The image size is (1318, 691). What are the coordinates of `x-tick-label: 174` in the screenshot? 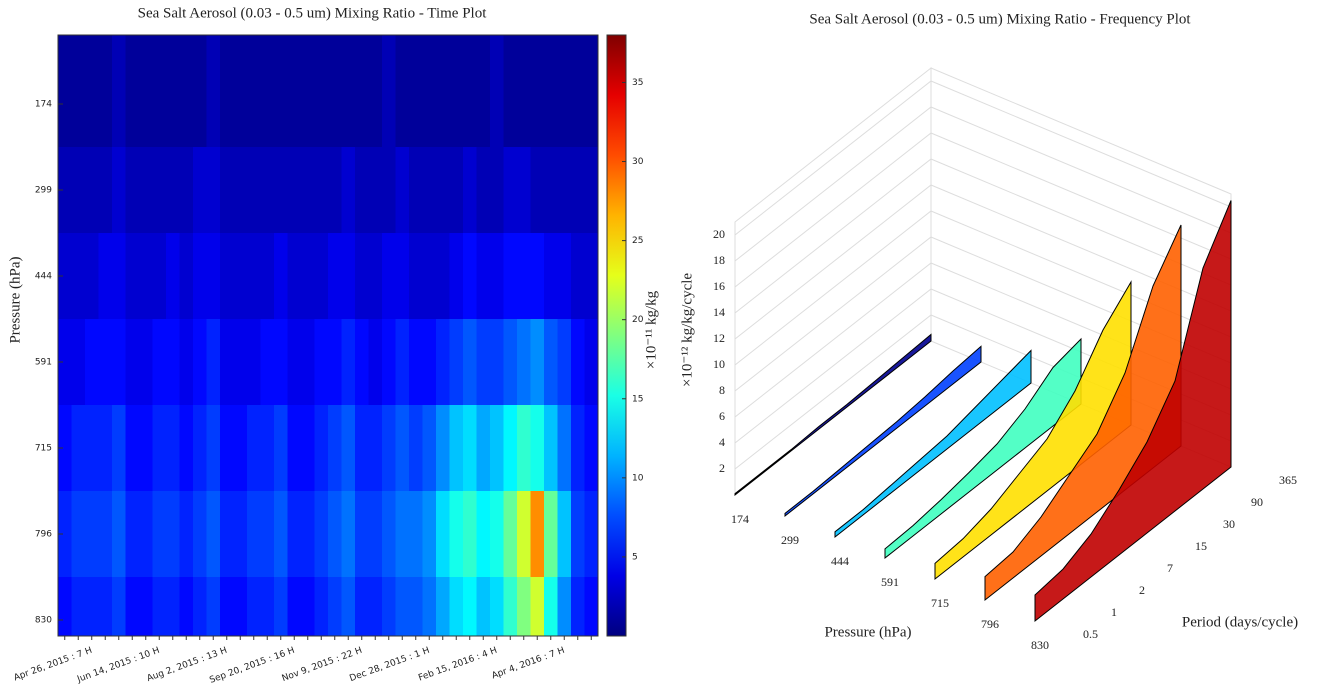 It's located at (740, 519).